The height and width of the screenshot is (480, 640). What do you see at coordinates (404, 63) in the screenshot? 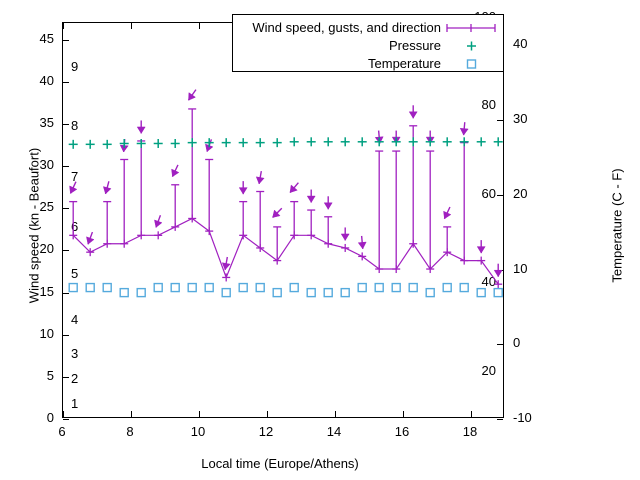
I see `legend-label: Temperature` at bounding box center [404, 63].